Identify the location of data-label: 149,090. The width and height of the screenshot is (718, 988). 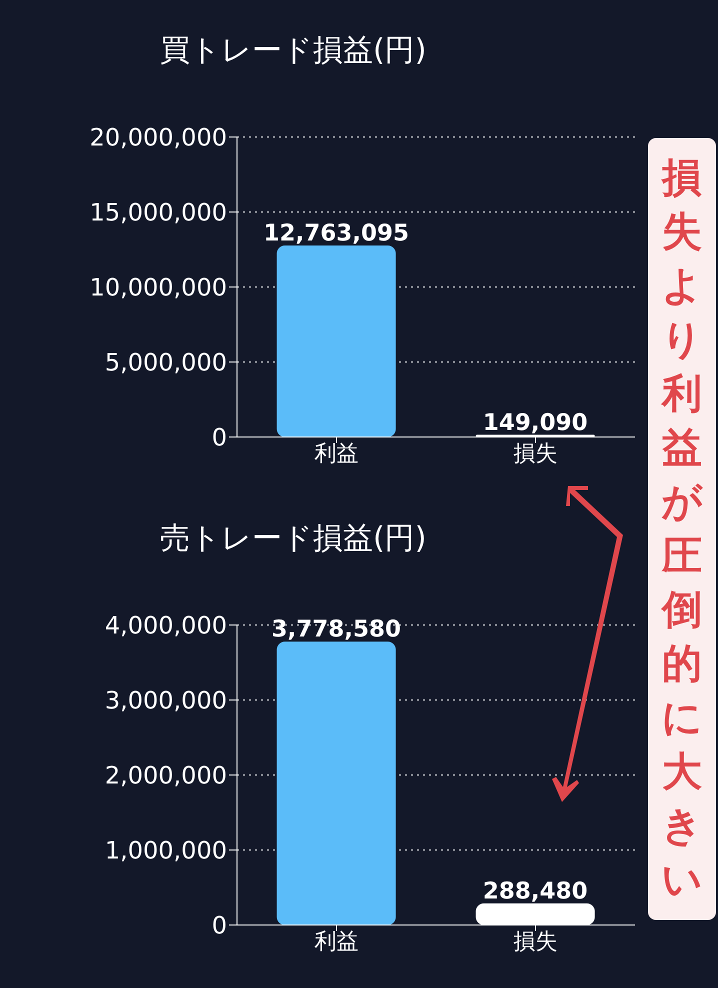
(535, 423).